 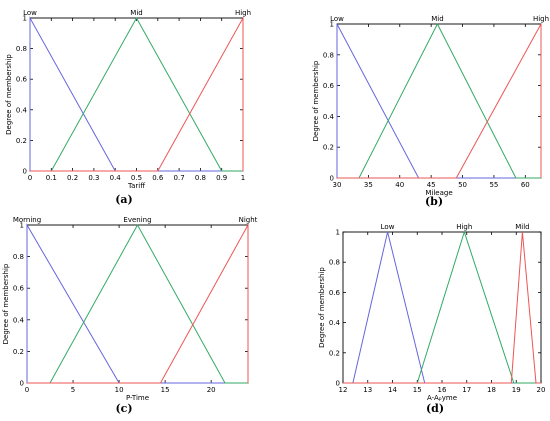 What do you see at coordinates (367, 390) in the screenshot?
I see `x-tick-label: 13` at bounding box center [367, 390].